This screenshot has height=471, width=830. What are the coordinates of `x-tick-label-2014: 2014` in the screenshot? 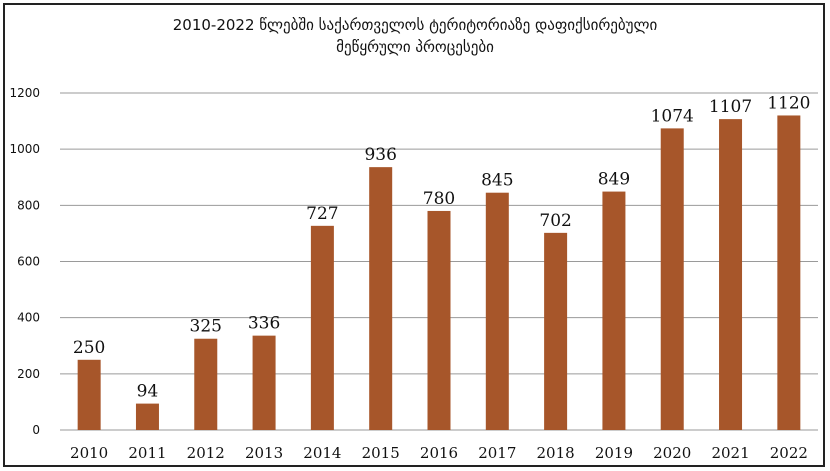 It's located at (322, 453).